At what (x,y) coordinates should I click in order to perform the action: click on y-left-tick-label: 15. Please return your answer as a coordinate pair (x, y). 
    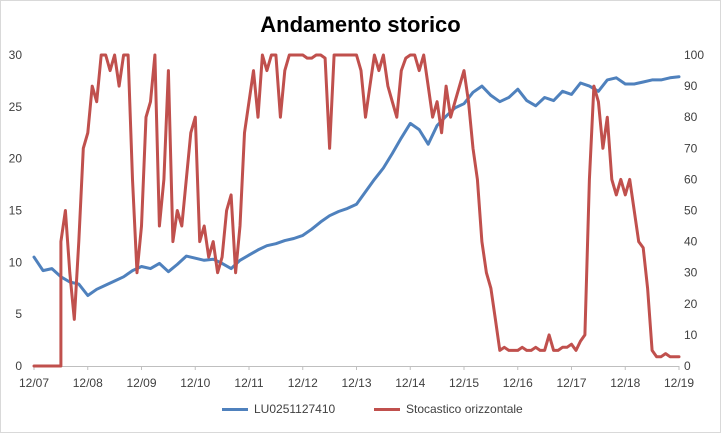
    Looking at the image, I should click on (16, 211).